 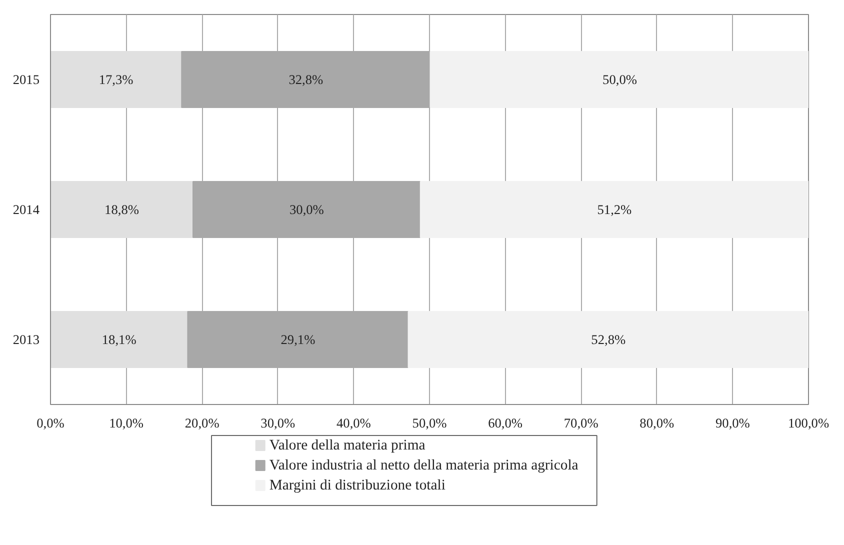 I want to click on legend-label: Valore della materia prima, so click(x=347, y=446).